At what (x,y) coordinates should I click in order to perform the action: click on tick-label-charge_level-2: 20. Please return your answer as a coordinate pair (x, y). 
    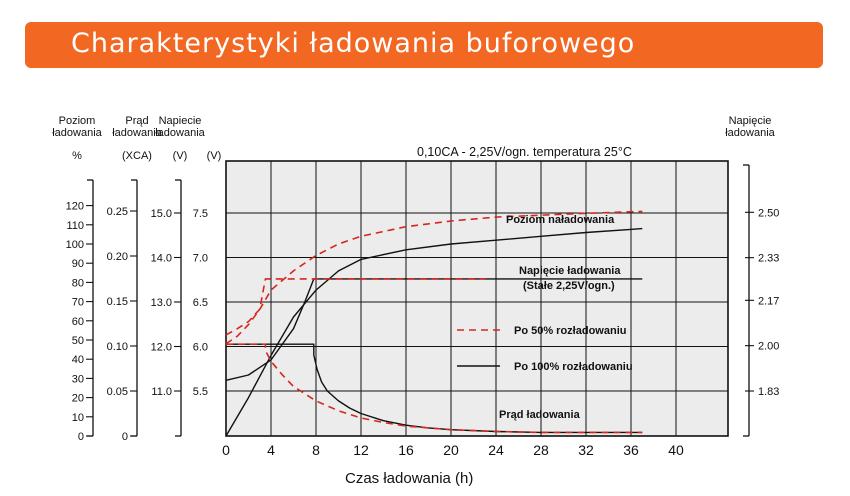
    Looking at the image, I should click on (78, 399).